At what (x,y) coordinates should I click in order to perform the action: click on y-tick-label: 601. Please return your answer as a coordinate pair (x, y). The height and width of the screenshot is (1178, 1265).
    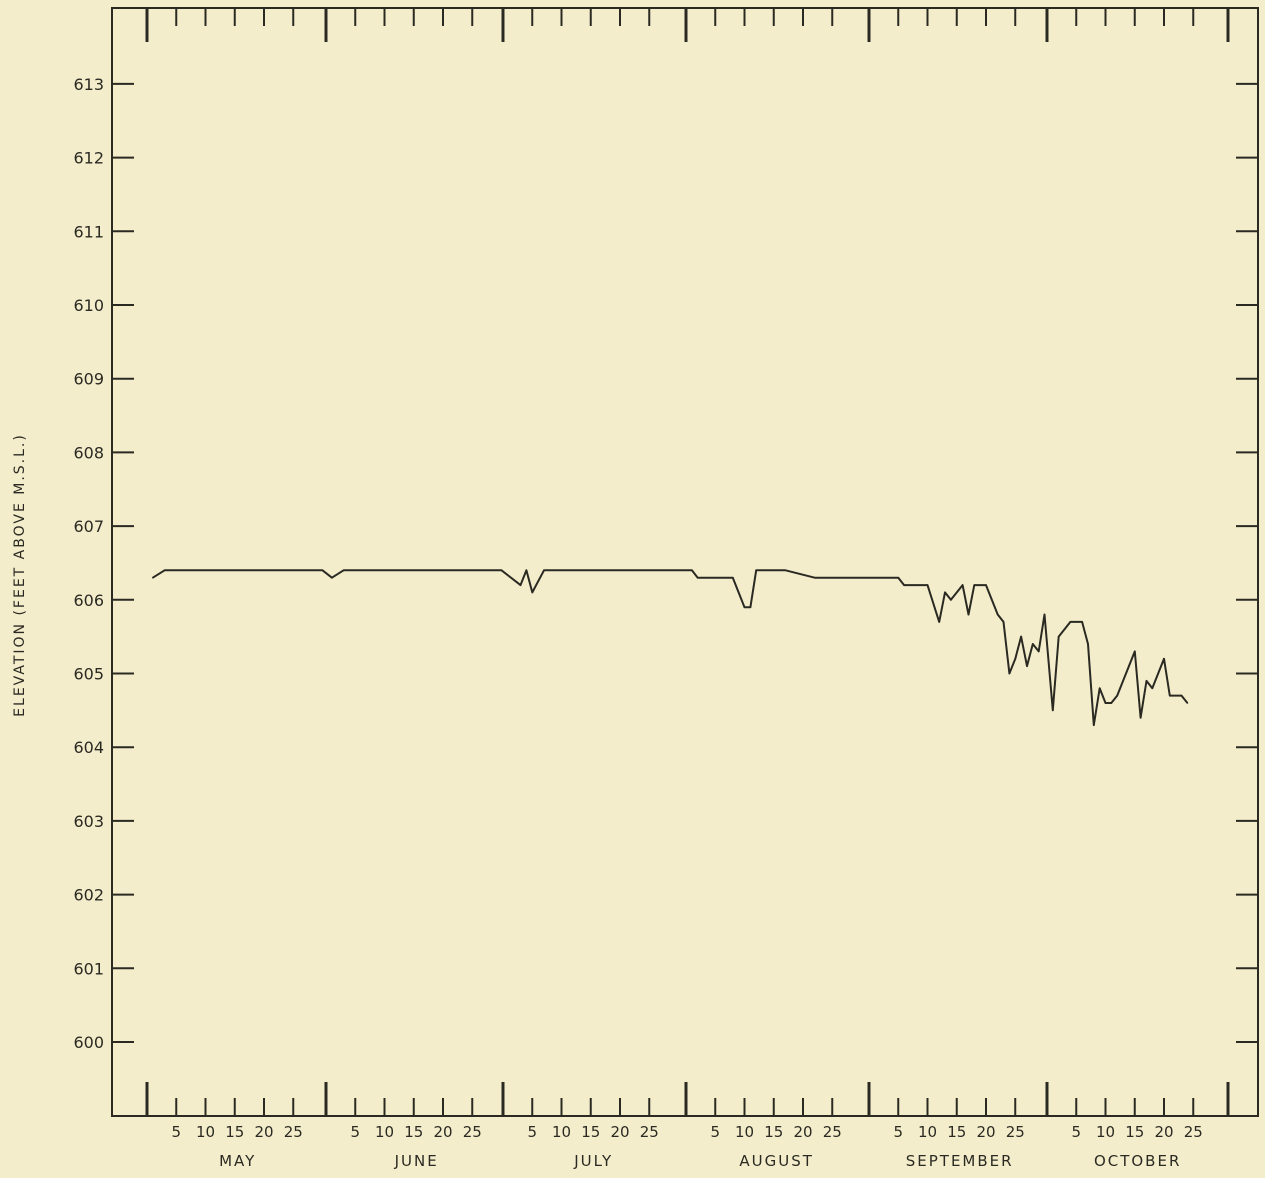
    Looking at the image, I should click on (88, 968).